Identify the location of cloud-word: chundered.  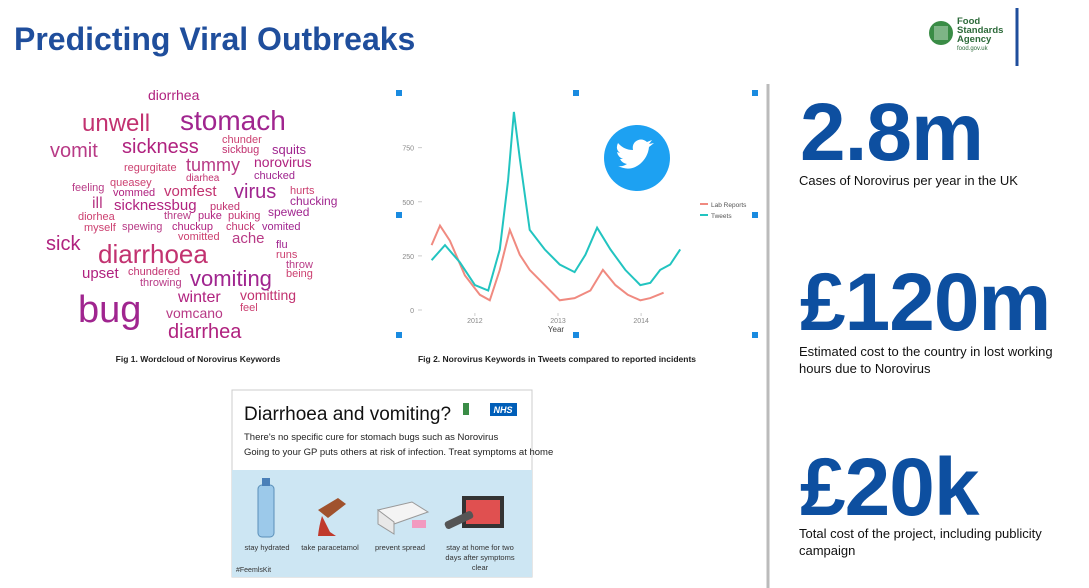
(154, 272).